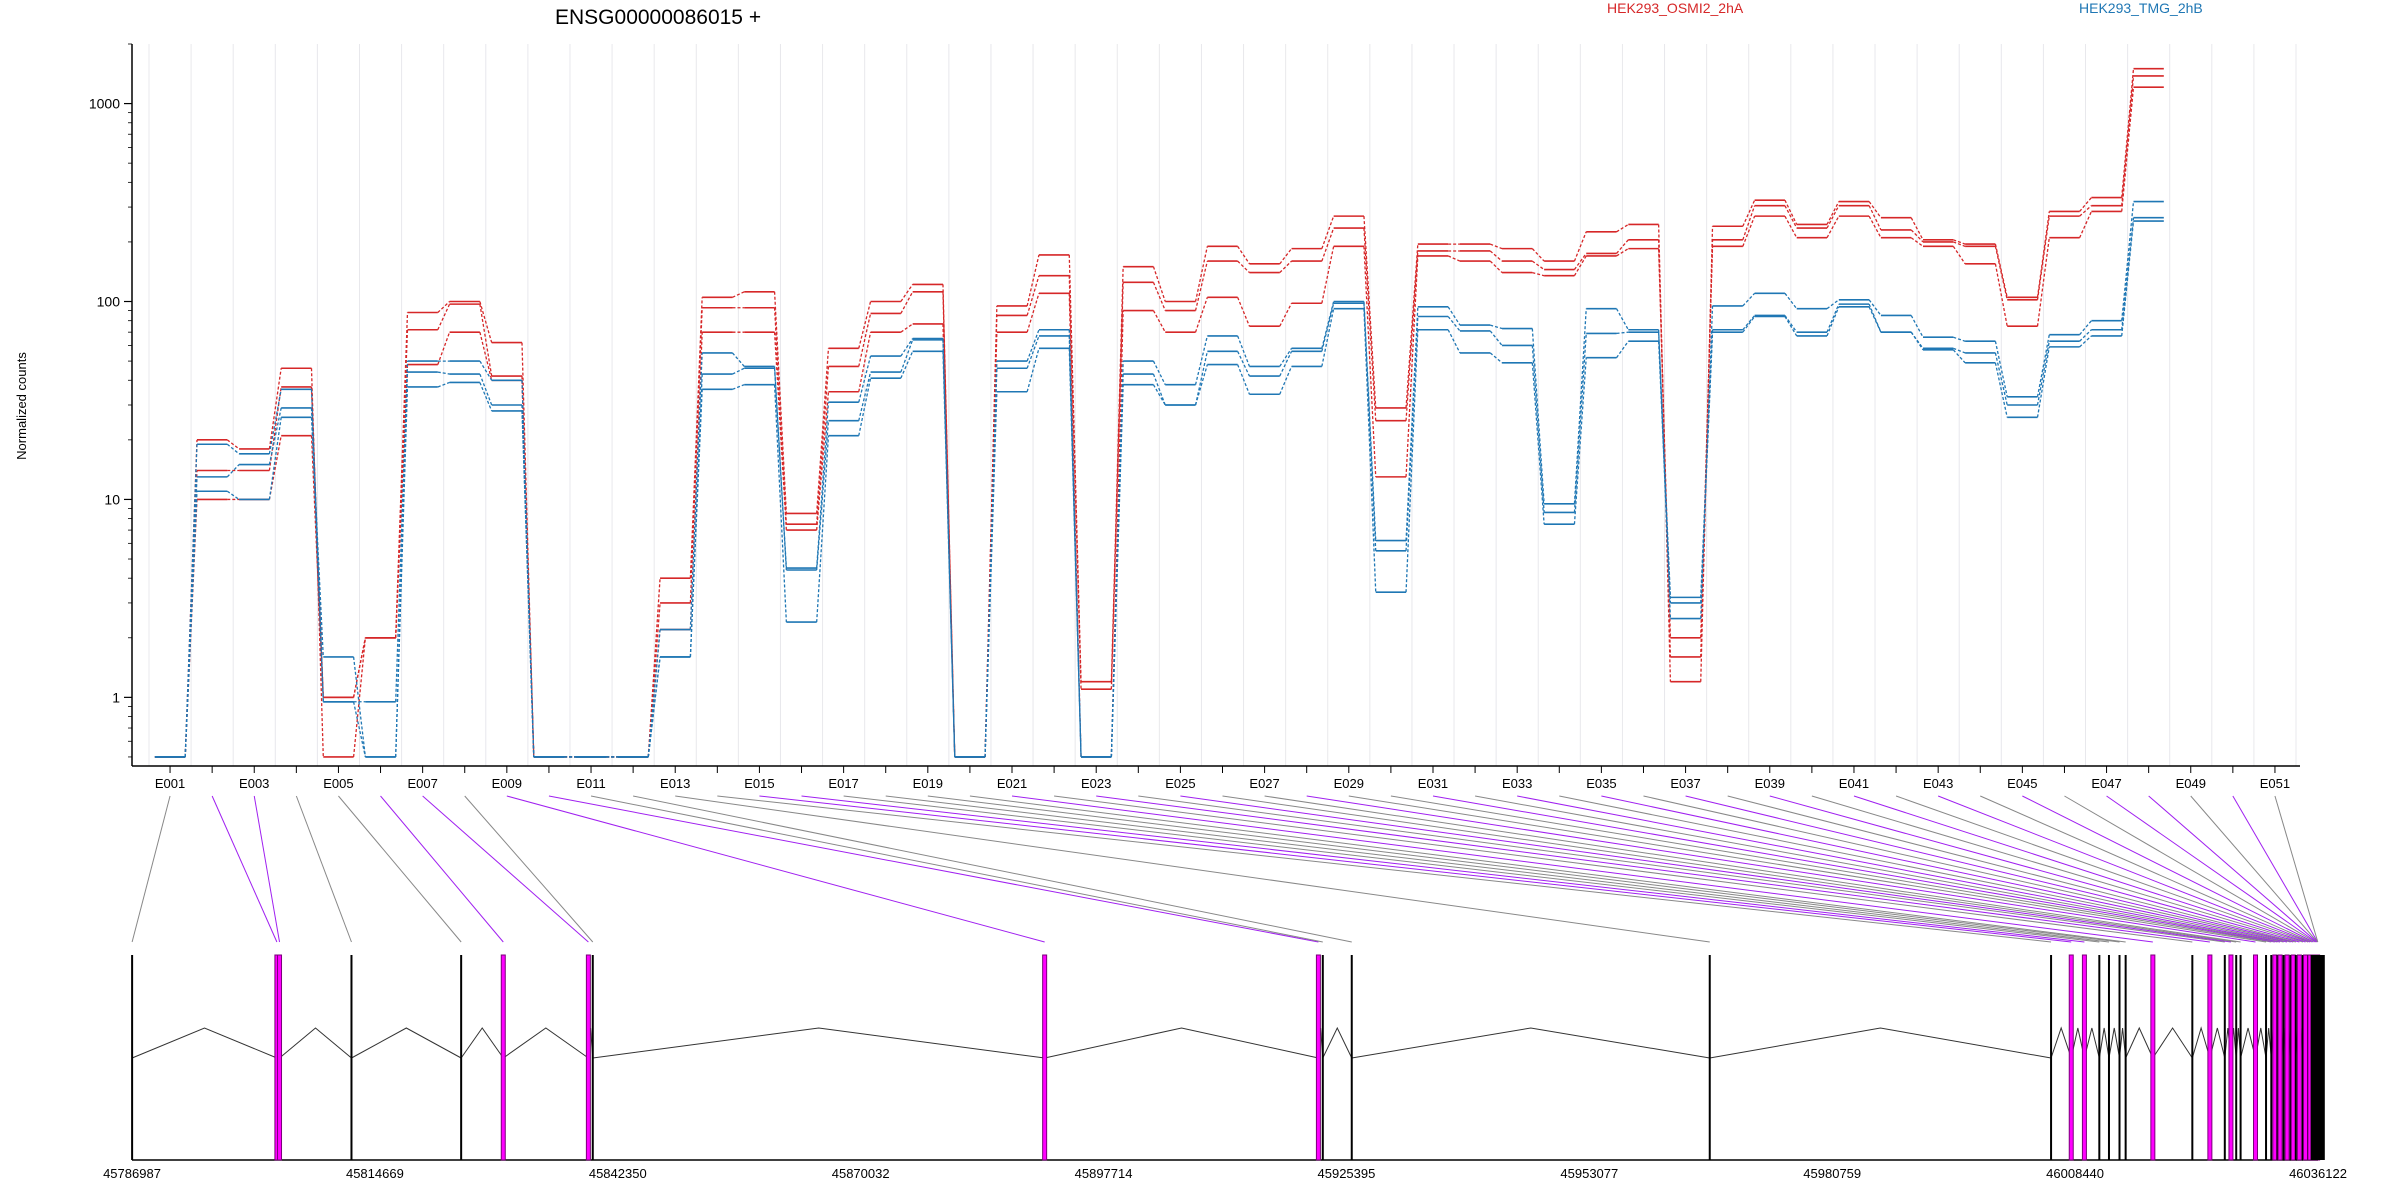 This screenshot has width=2400, height=1200. Describe the element at coordinates (507, 783) in the screenshot. I see `x-tick-label: E009` at that location.